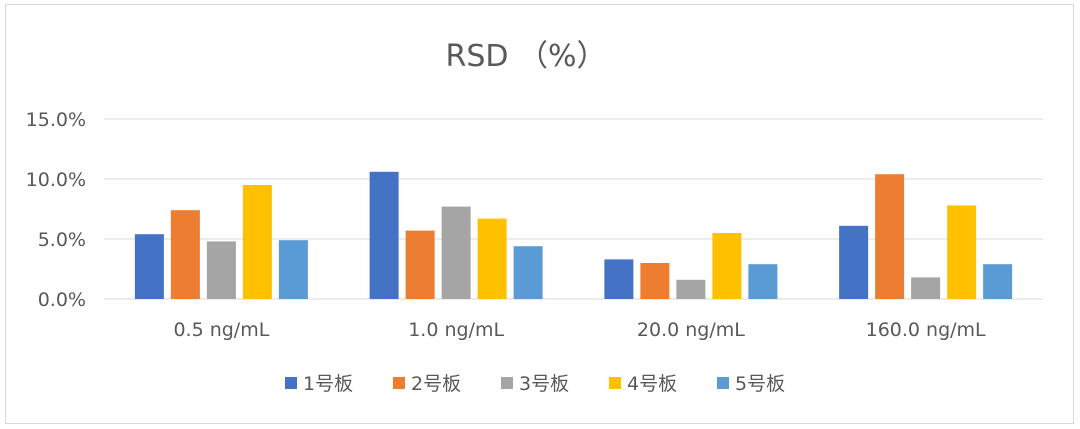 The image size is (1080, 429). I want to click on y-tick-label: 5.0%, so click(62, 240).